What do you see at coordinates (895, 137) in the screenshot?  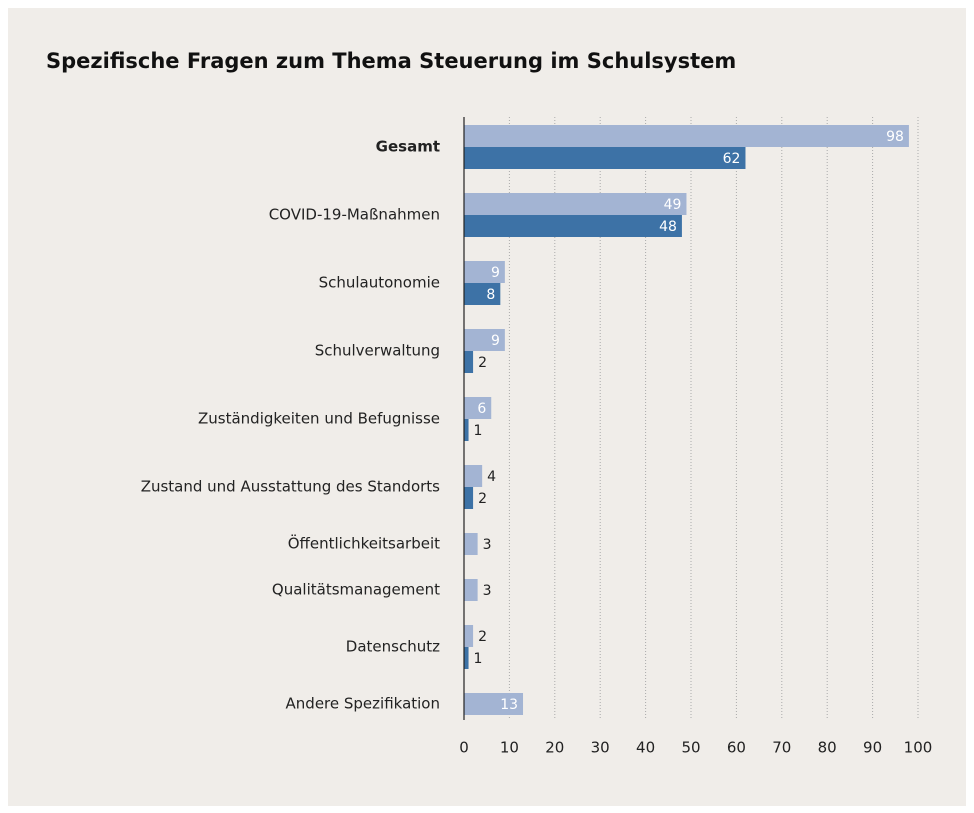 I see `value-label: 98` at bounding box center [895, 137].